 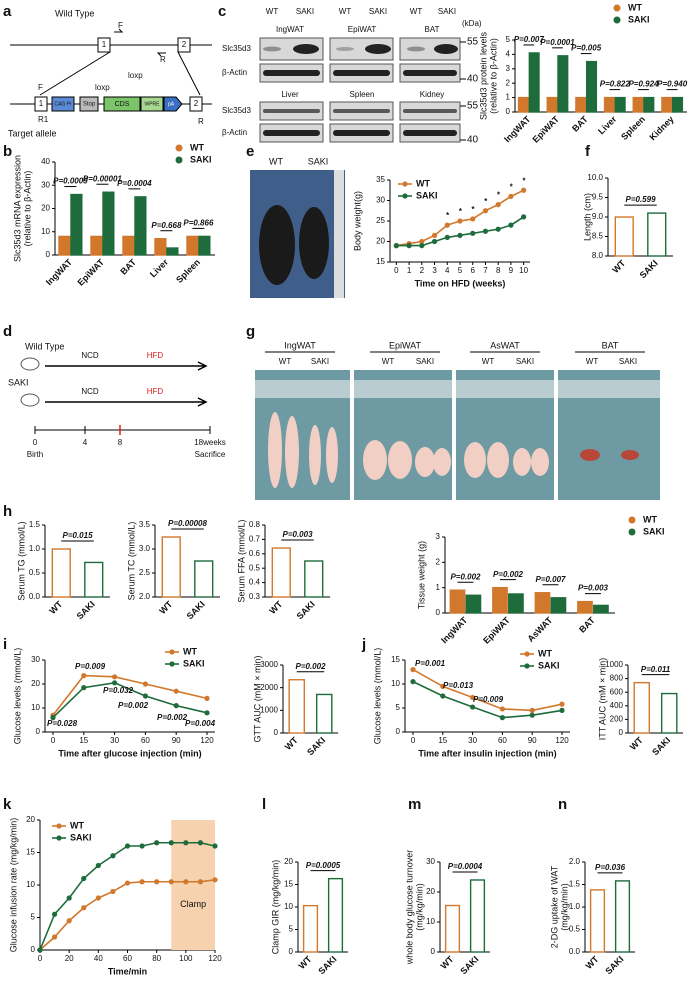 I want to click on x-tick-label: Liver, so click(x=607, y=125).